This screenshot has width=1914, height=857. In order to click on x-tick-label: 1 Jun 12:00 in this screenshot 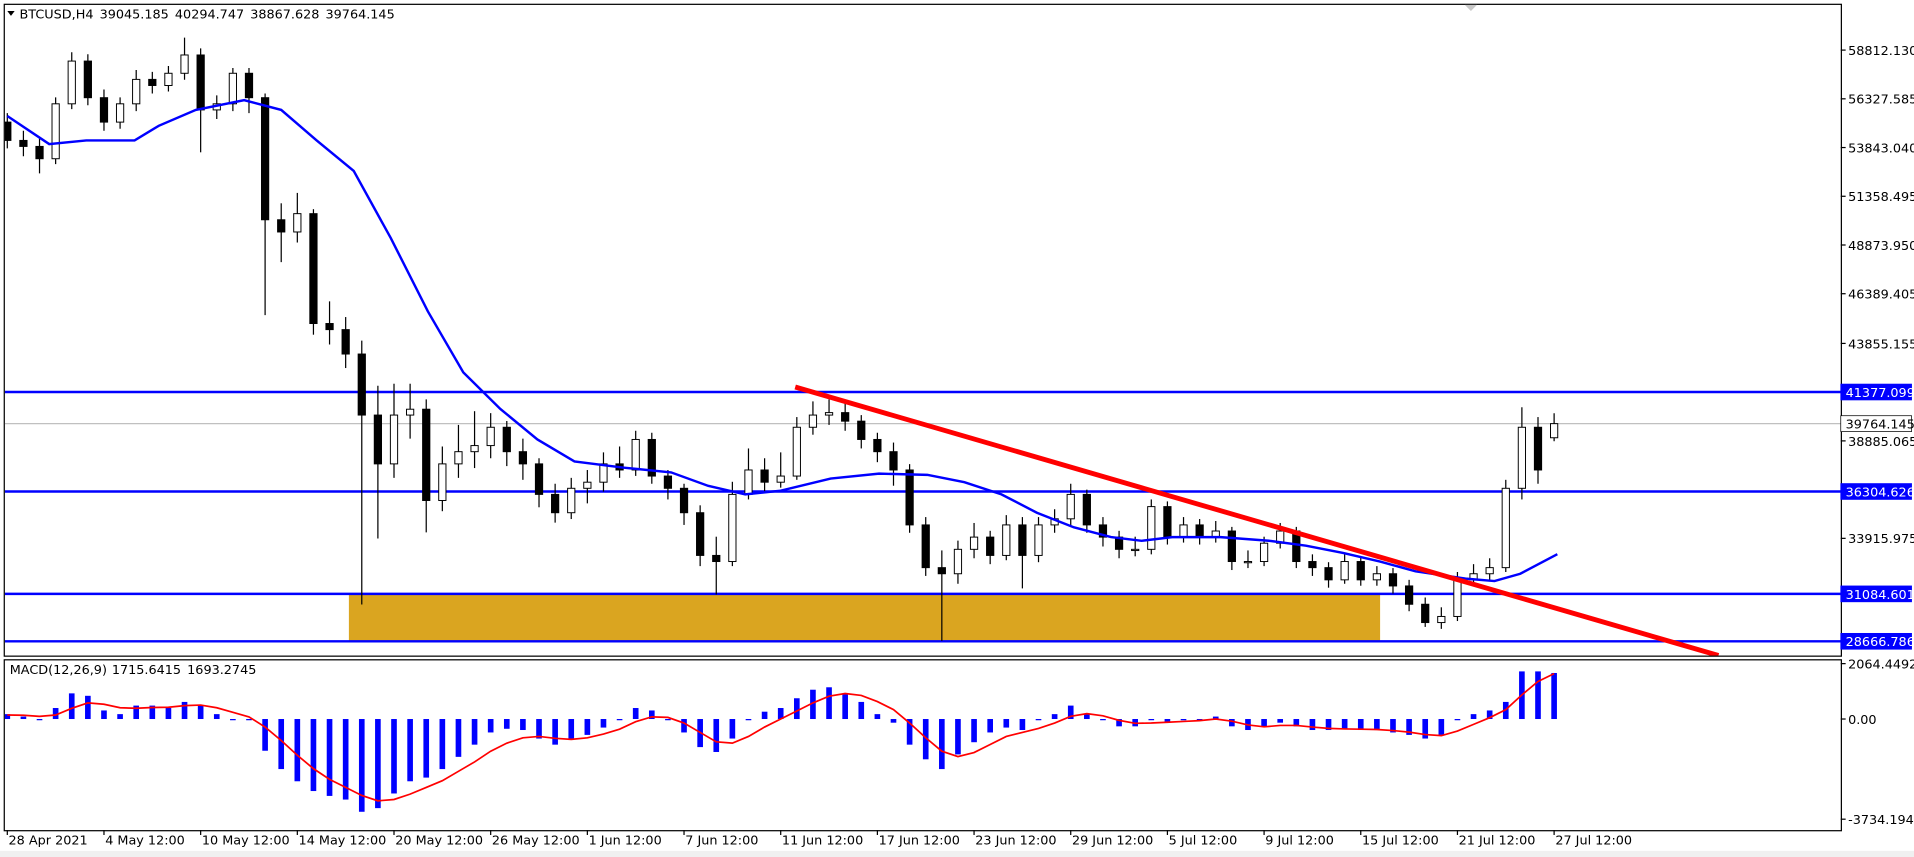, I will do `click(625, 841)`.